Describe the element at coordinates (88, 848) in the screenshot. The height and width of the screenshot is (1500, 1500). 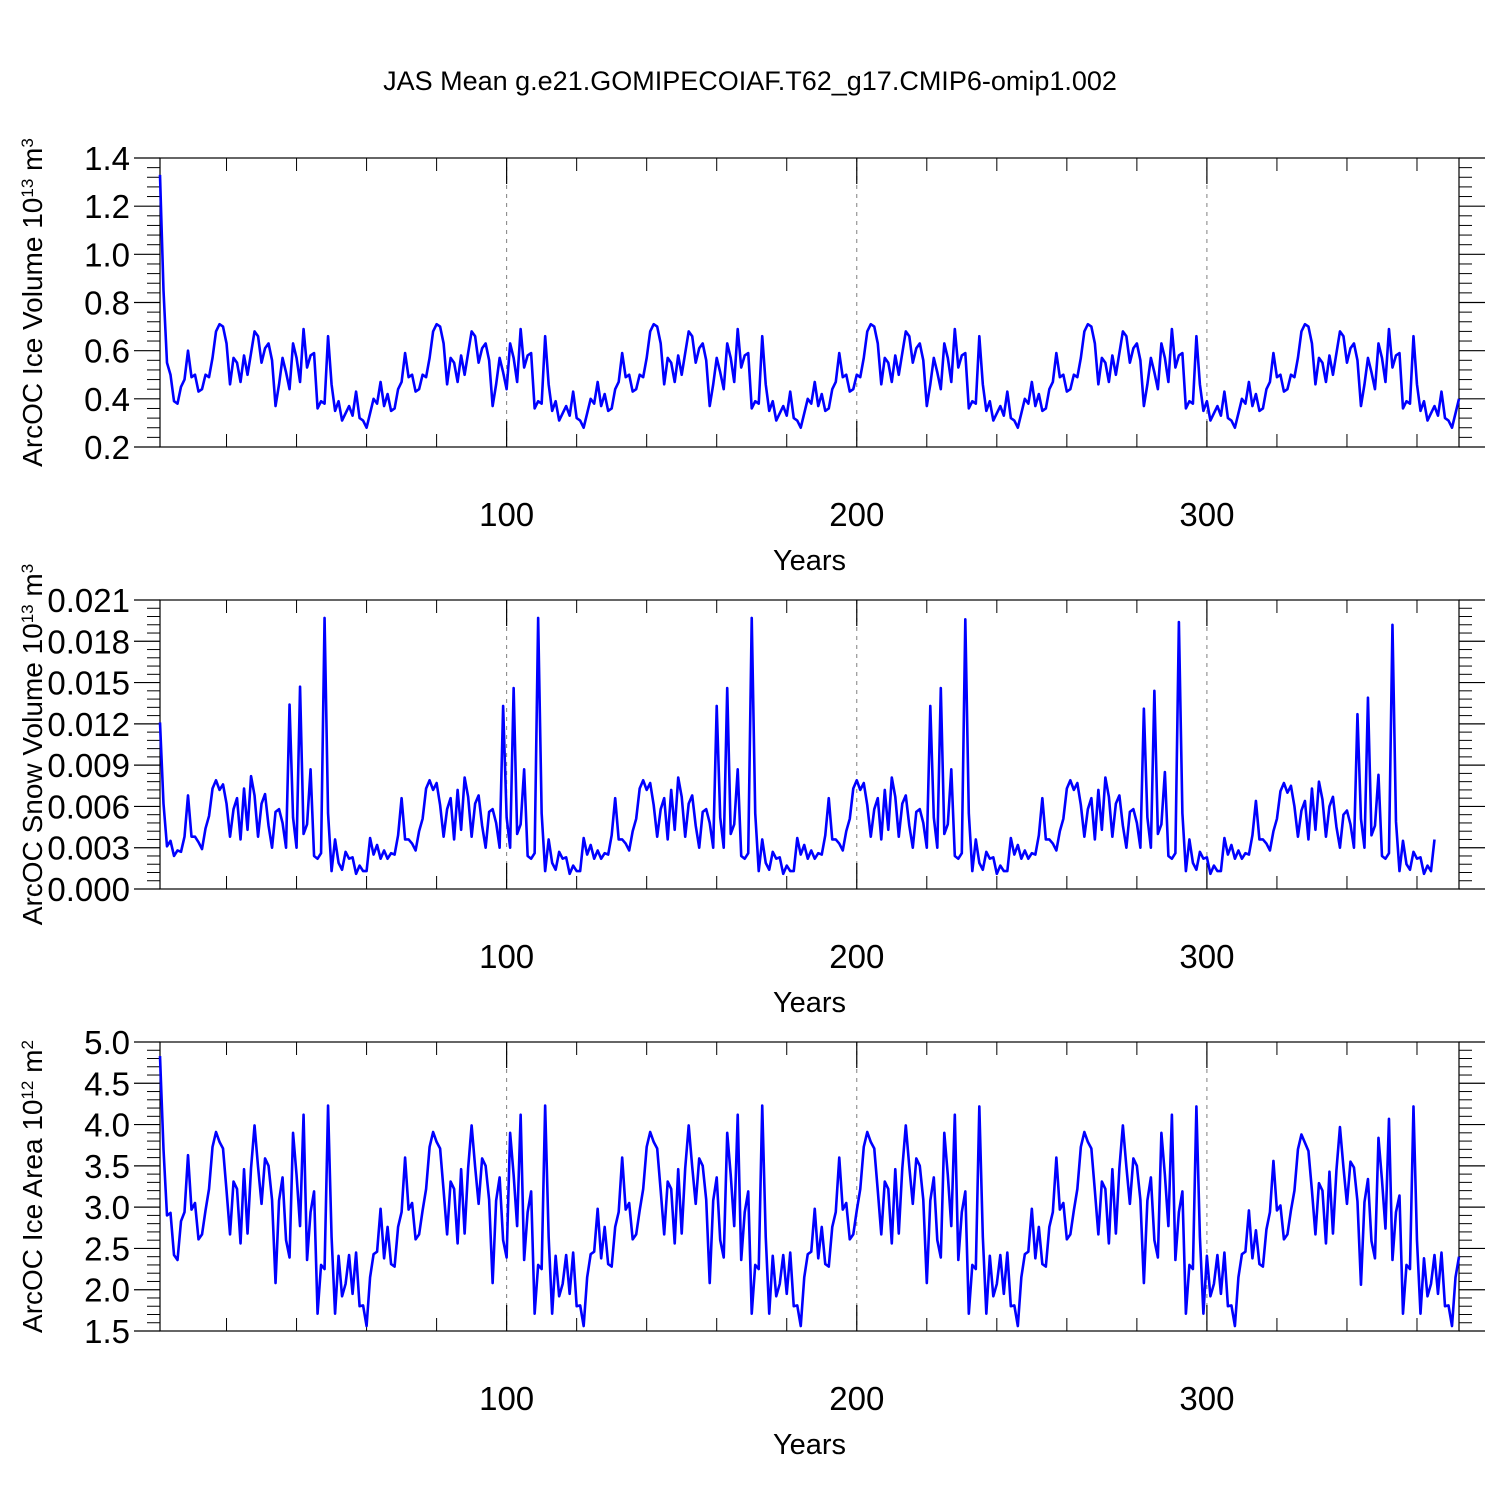
I see `snow-volume-y-tick-label: 0.003` at that location.